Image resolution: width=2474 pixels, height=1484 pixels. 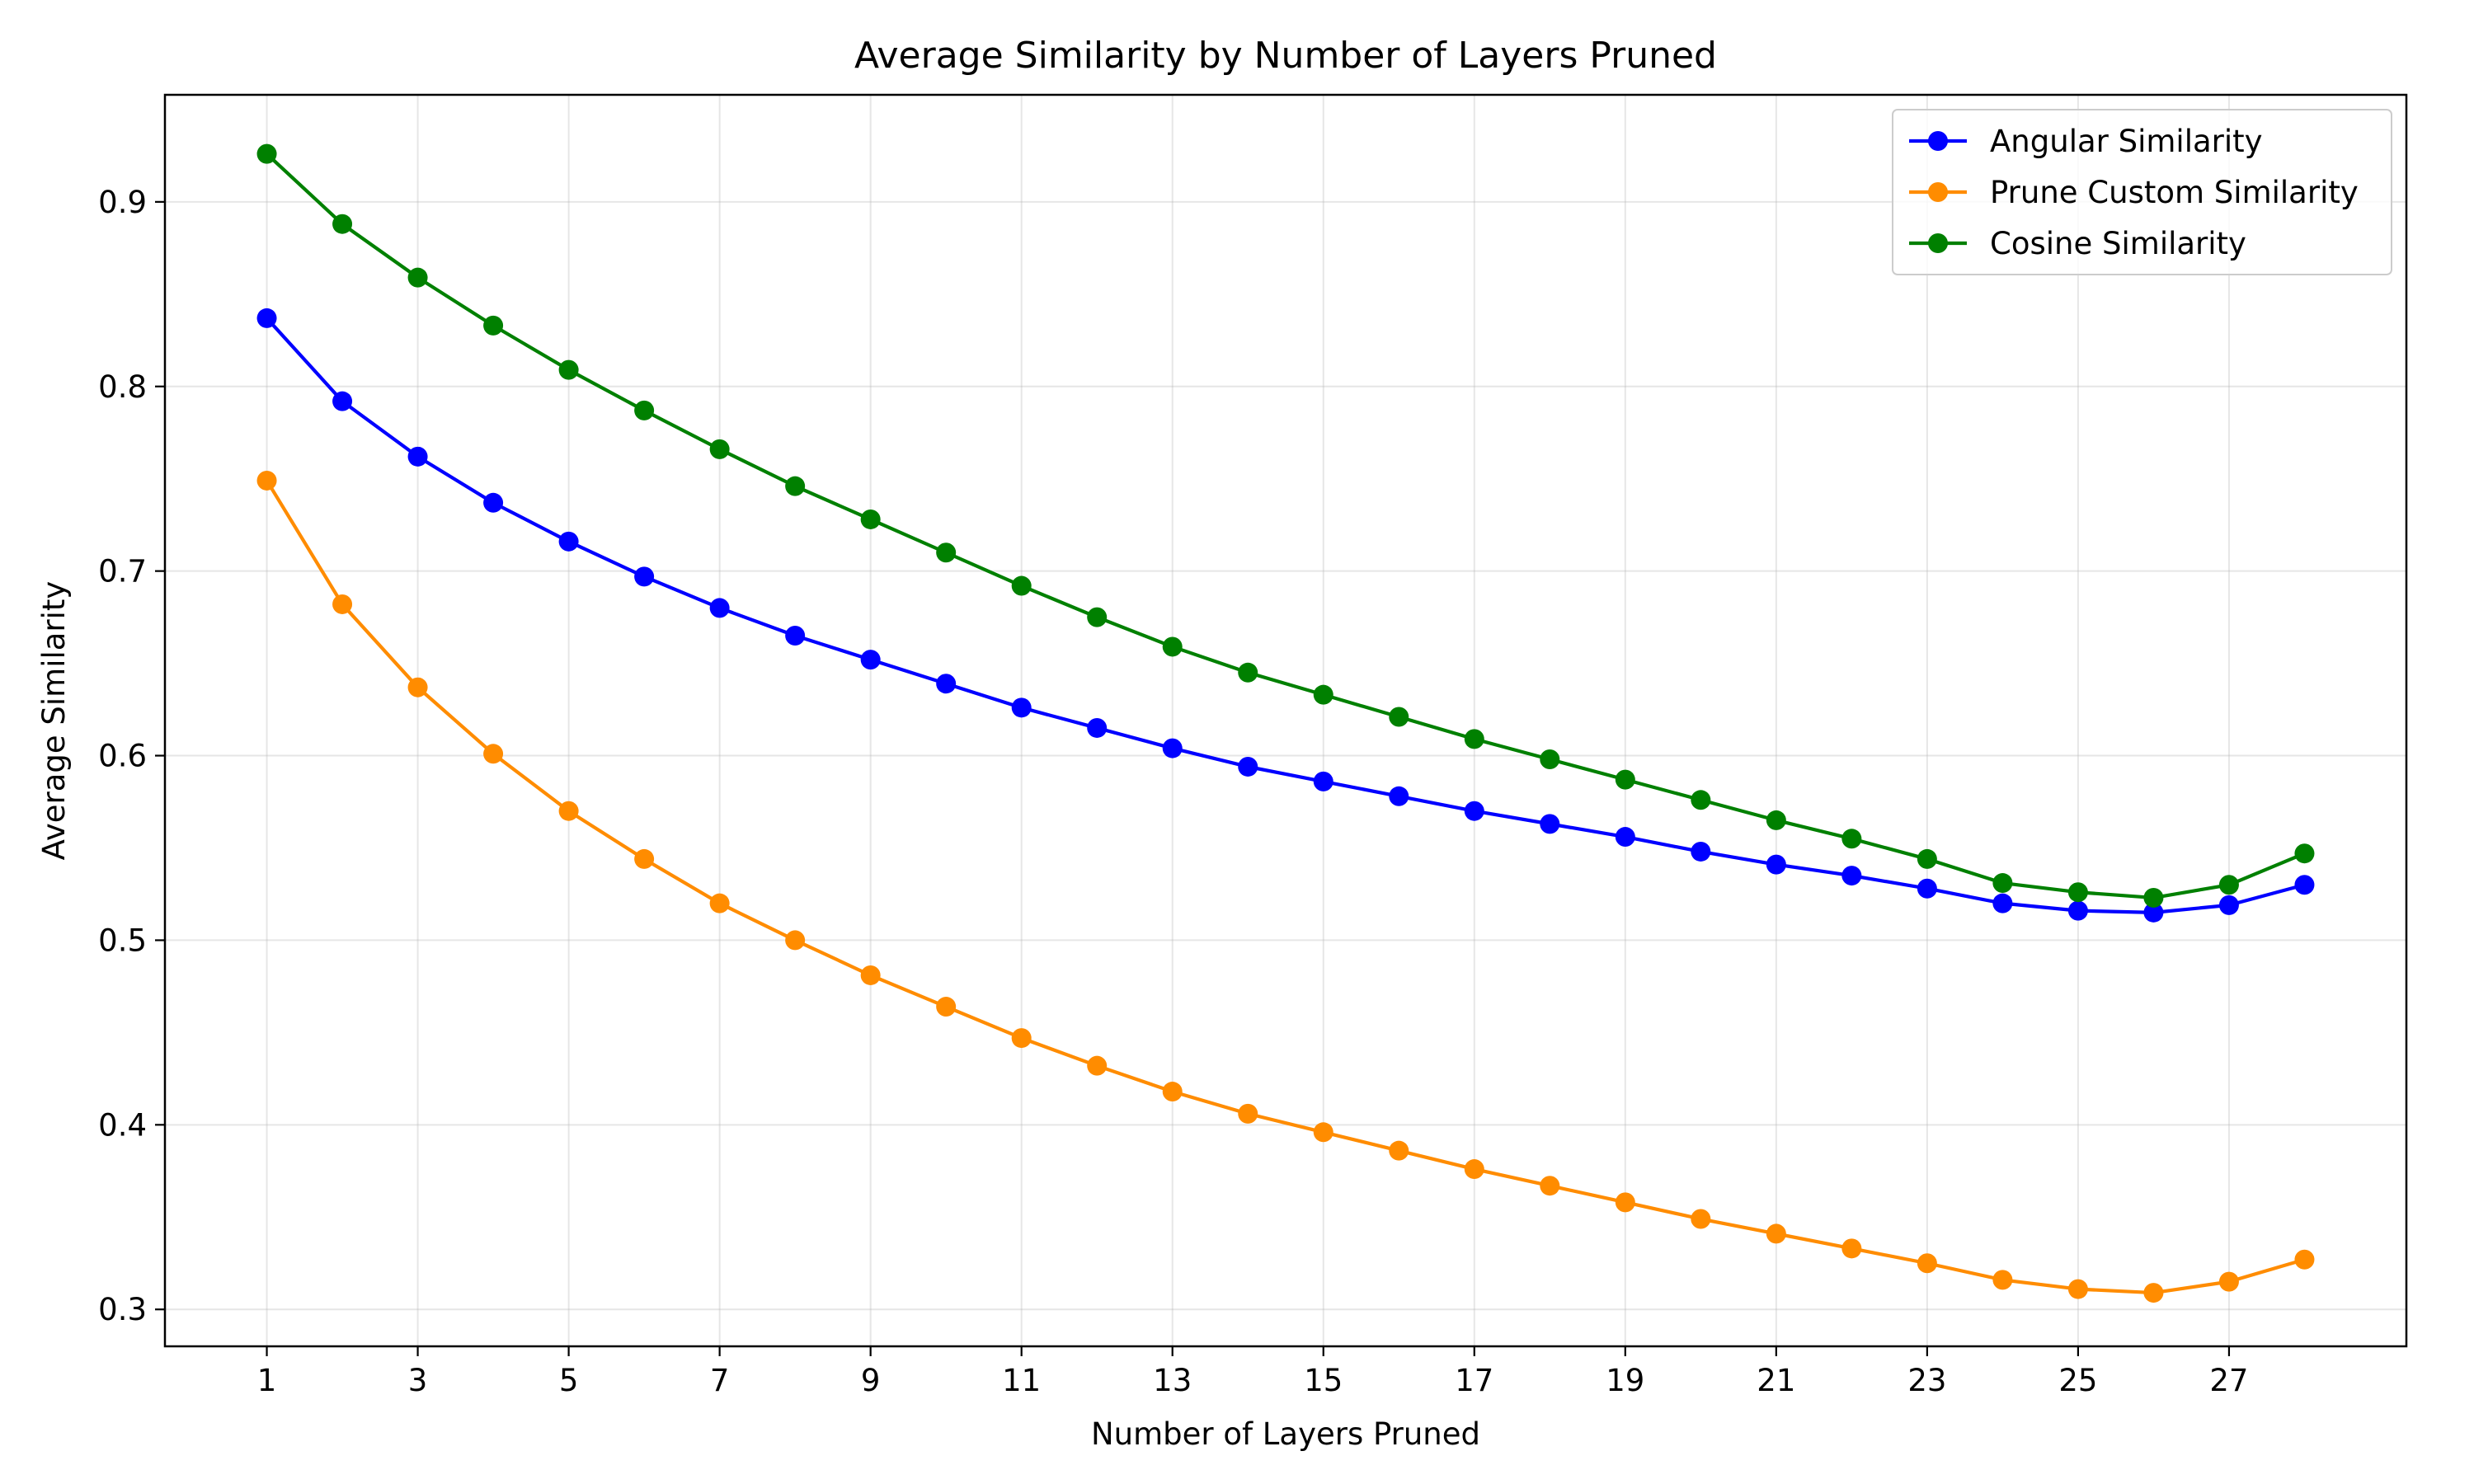 I want to click on x-tick-label: 17, so click(x=1474, y=1380).